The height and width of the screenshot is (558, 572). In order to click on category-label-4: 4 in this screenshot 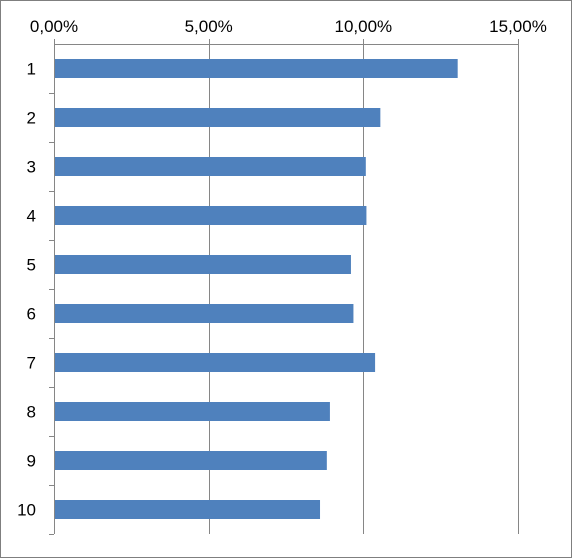, I will do `click(31, 216)`.